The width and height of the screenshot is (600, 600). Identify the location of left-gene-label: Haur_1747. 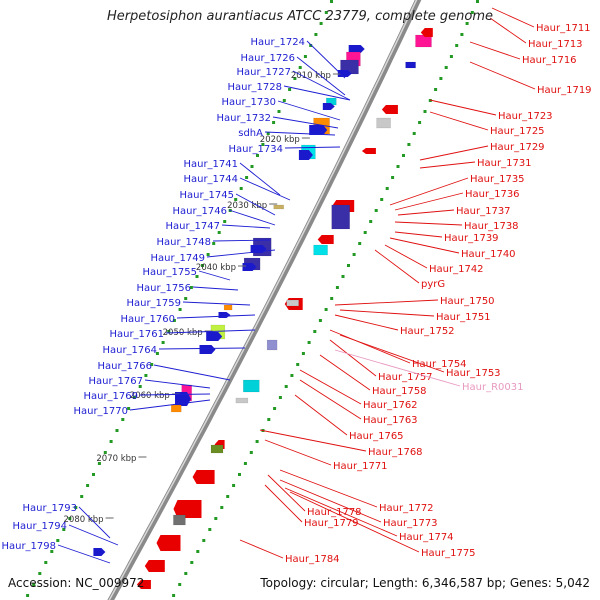
(192, 226).